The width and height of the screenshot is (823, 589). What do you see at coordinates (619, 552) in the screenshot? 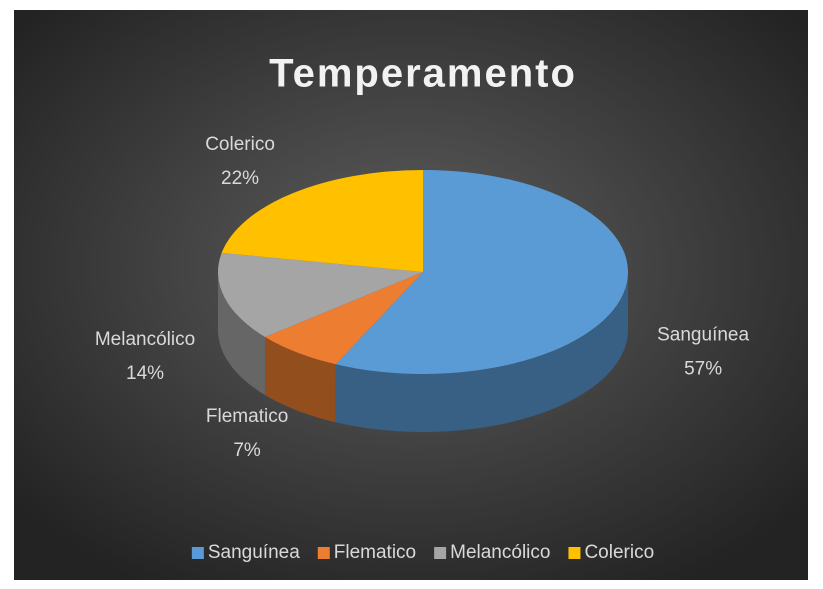
I see `legend-label: Colerico` at bounding box center [619, 552].